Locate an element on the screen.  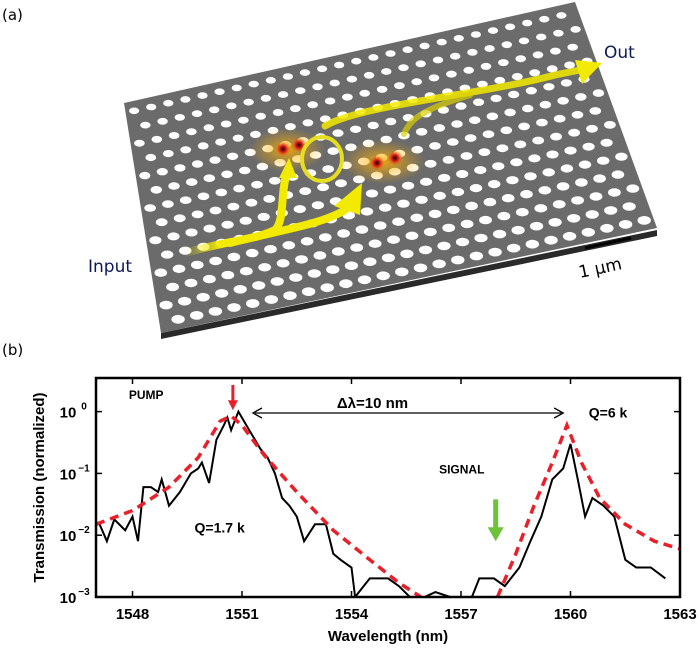
y-axis-label: Transmission (normalized) is located at coordinates (39, 487).